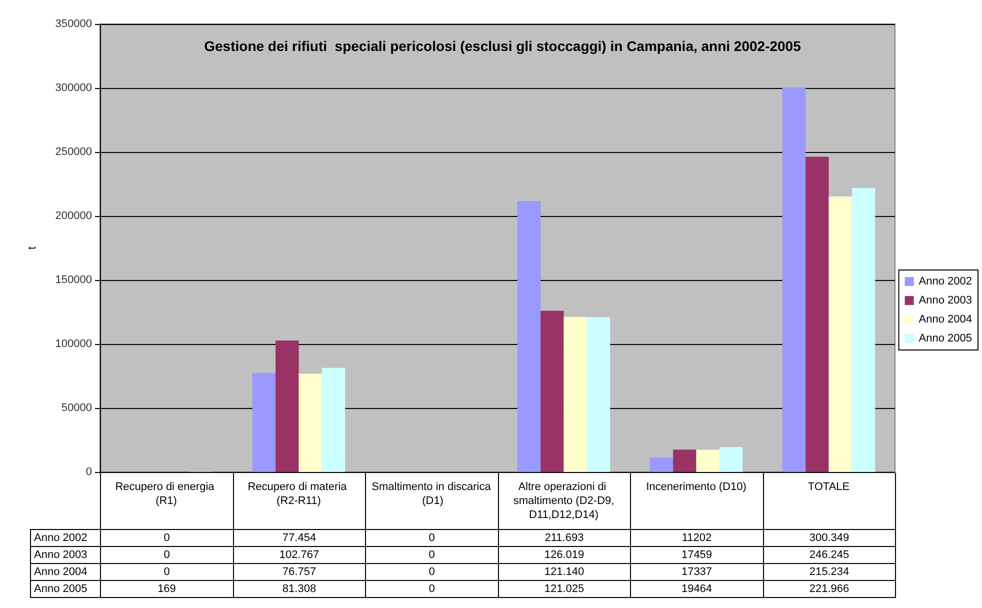  What do you see at coordinates (696, 572) in the screenshot?
I see `data-label: 17337` at bounding box center [696, 572].